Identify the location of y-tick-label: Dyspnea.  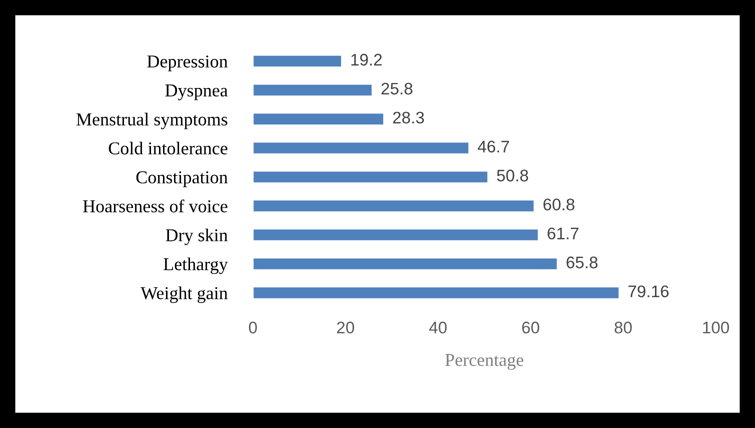
(196, 92).